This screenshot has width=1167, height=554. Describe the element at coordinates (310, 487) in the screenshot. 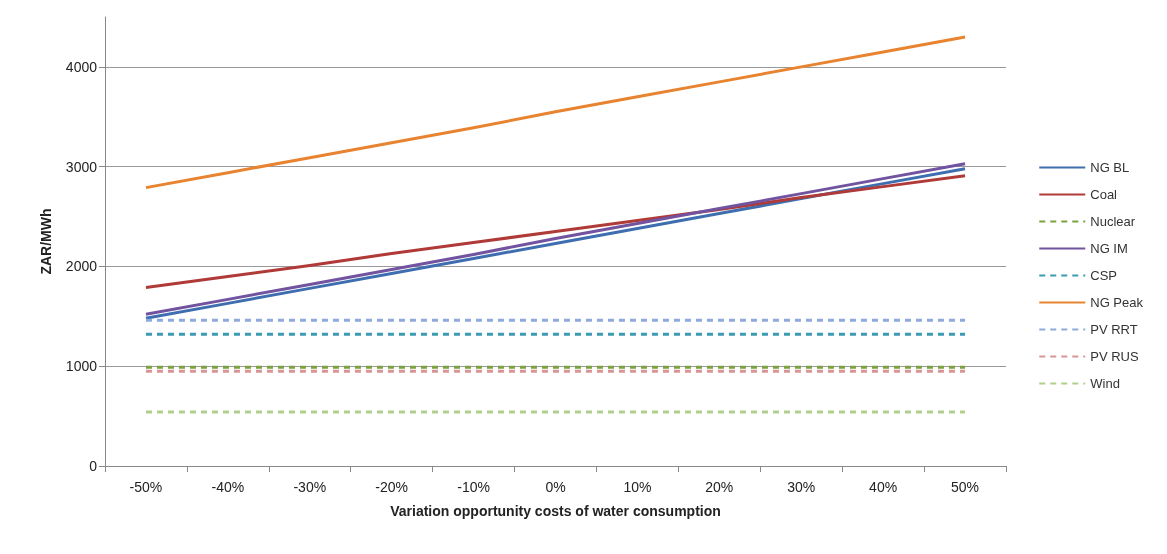

I see `x-tick-label: -30%` at that location.